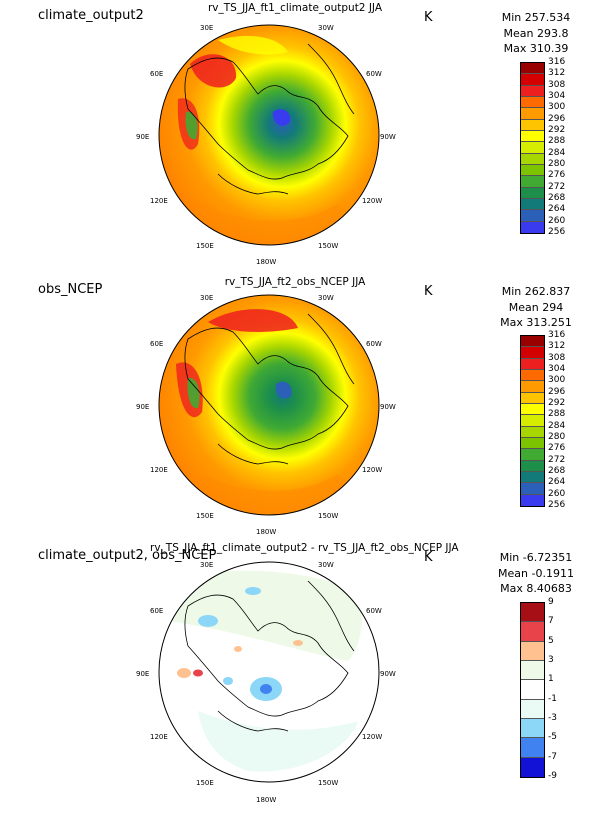 Image resolution: width=606 pixels, height=814 pixels. Describe the element at coordinates (205, 516) in the screenshot. I see `lon-label-150e: 150E` at that location.